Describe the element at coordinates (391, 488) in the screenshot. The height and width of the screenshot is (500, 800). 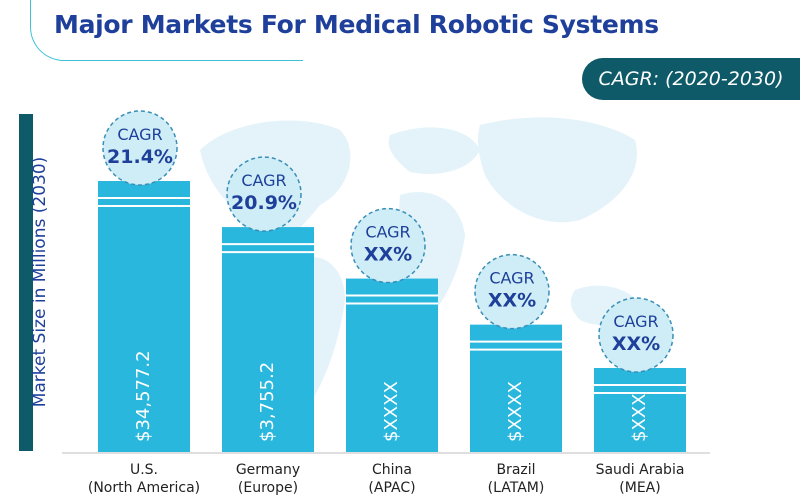
I see `x-tick-label: (APAC)` at that location.